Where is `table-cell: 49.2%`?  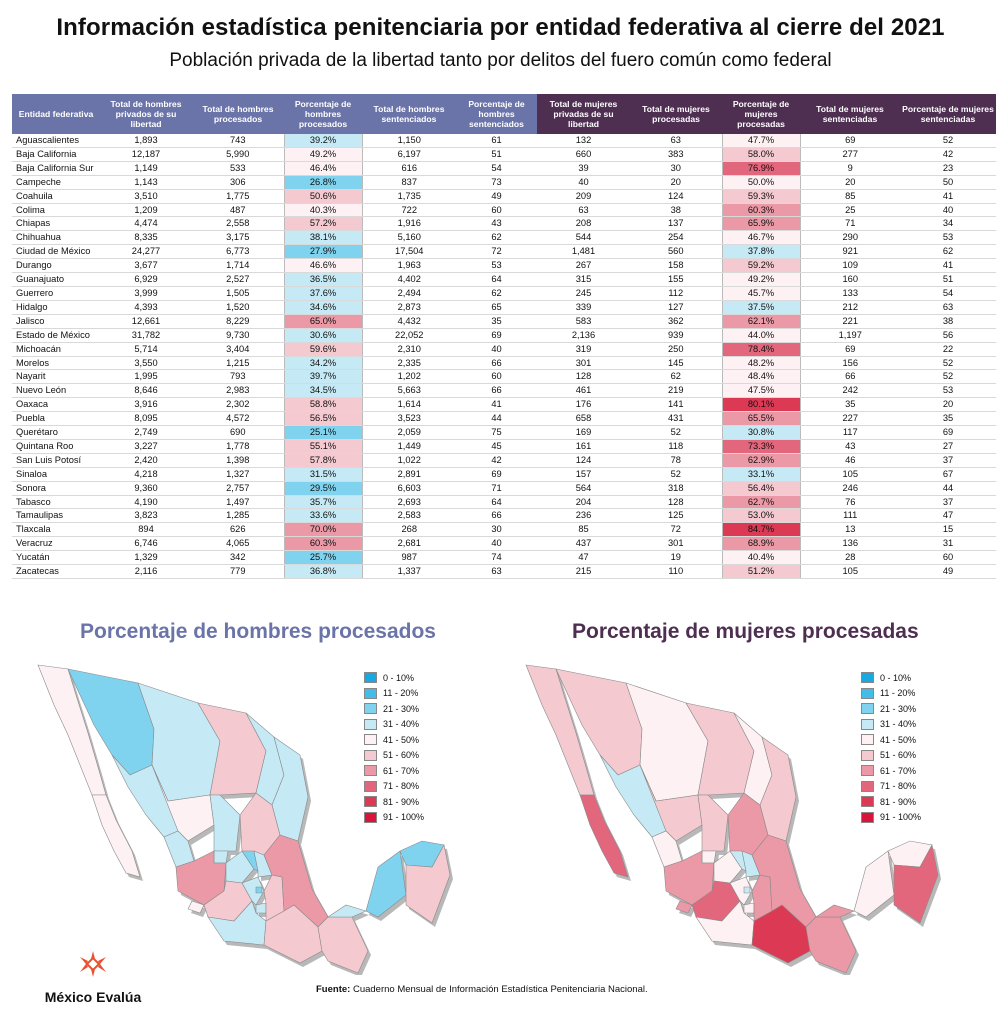
table-cell: 49.2% is located at coordinates (761, 279).